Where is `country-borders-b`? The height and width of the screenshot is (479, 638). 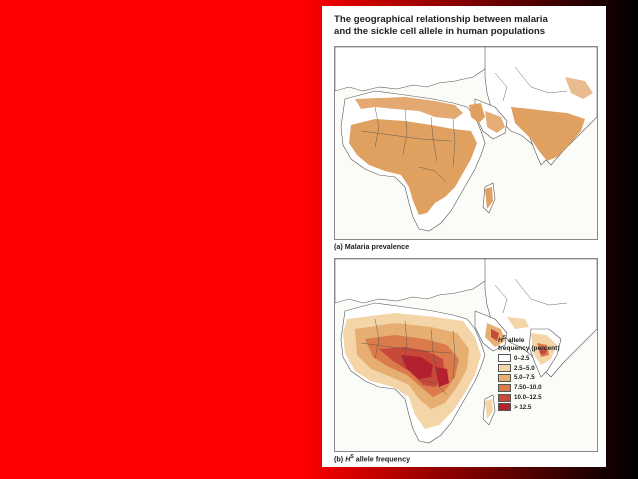 country-borders-b is located at coordinates (464, 337).